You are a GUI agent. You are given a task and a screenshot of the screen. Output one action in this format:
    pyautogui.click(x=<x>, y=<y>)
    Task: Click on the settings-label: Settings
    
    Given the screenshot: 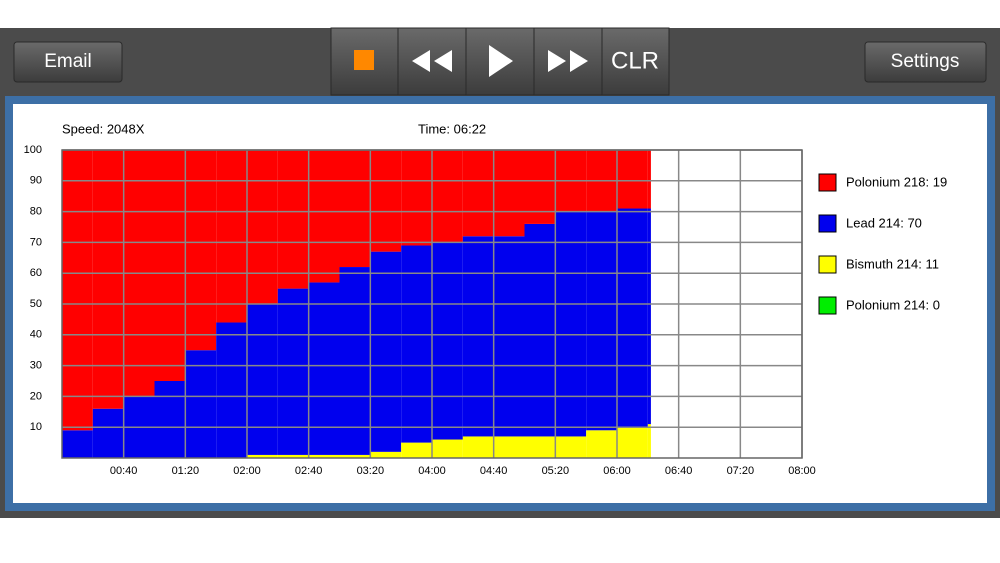 What is the action you would take?
    pyautogui.click(x=925, y=61)
    